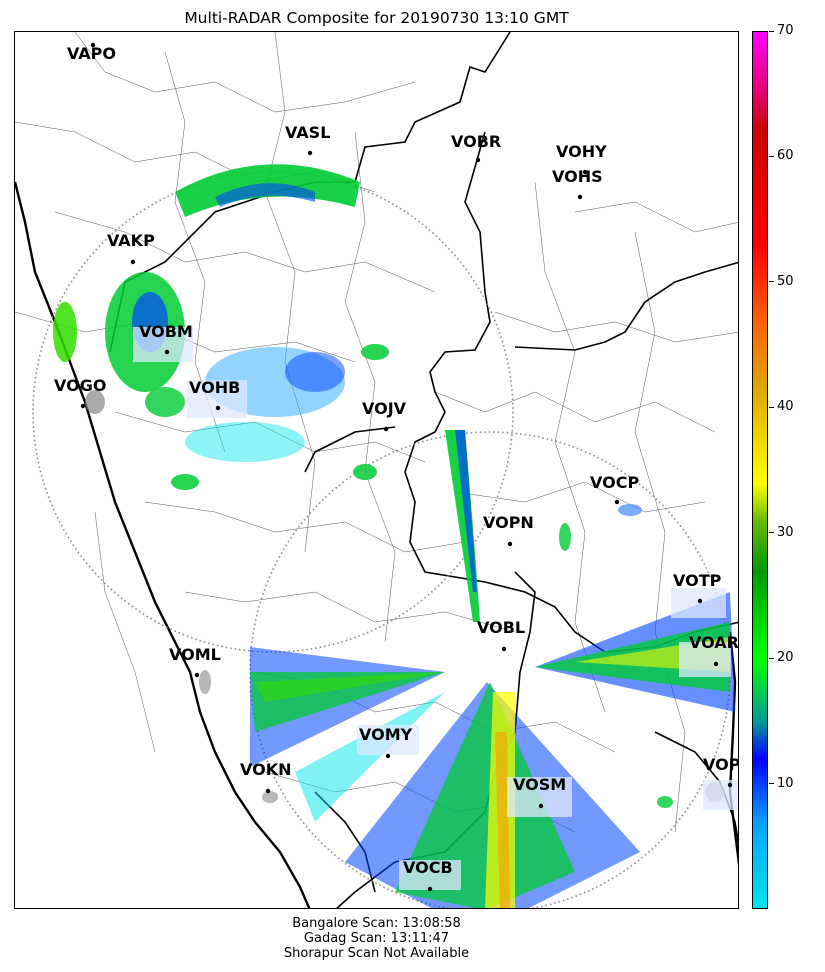 Image resolution: width=825 pixels, height=972 pixels. What do you see at coordinates (214, 387) in the screenshot?
I see `station-label-vohb: VOHB` at bounding box center [214, 387].